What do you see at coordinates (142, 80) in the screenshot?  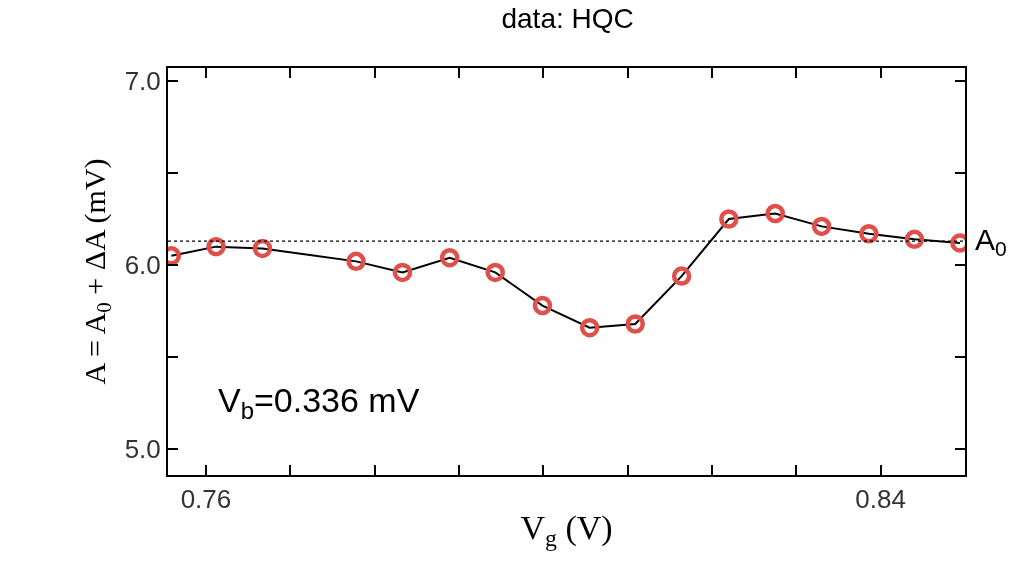 I see `y-tick-label: 7.0` at bounding box center [142, 80].